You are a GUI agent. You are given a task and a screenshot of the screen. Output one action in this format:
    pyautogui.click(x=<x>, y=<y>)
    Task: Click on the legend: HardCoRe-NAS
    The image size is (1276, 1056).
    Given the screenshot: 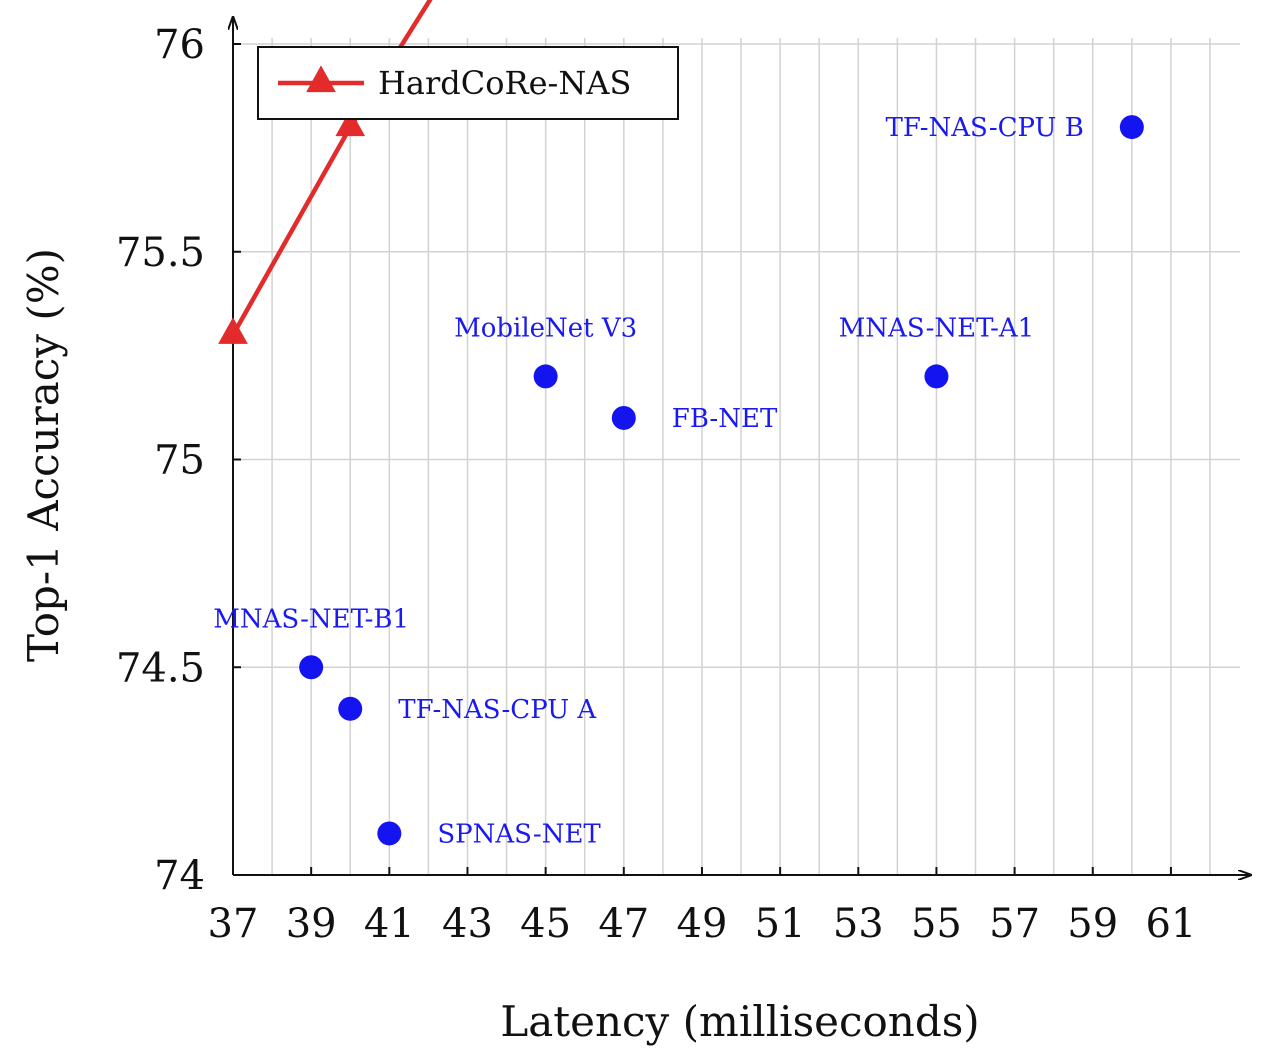 What is the action you would take?
    pyautogui.click(x=468, y=83)
    